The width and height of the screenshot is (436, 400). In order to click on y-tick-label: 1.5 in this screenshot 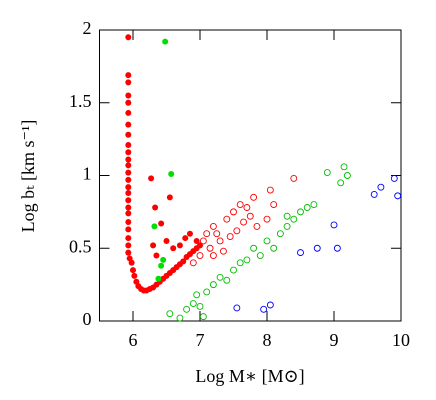, I will do `click(80, 101)`.